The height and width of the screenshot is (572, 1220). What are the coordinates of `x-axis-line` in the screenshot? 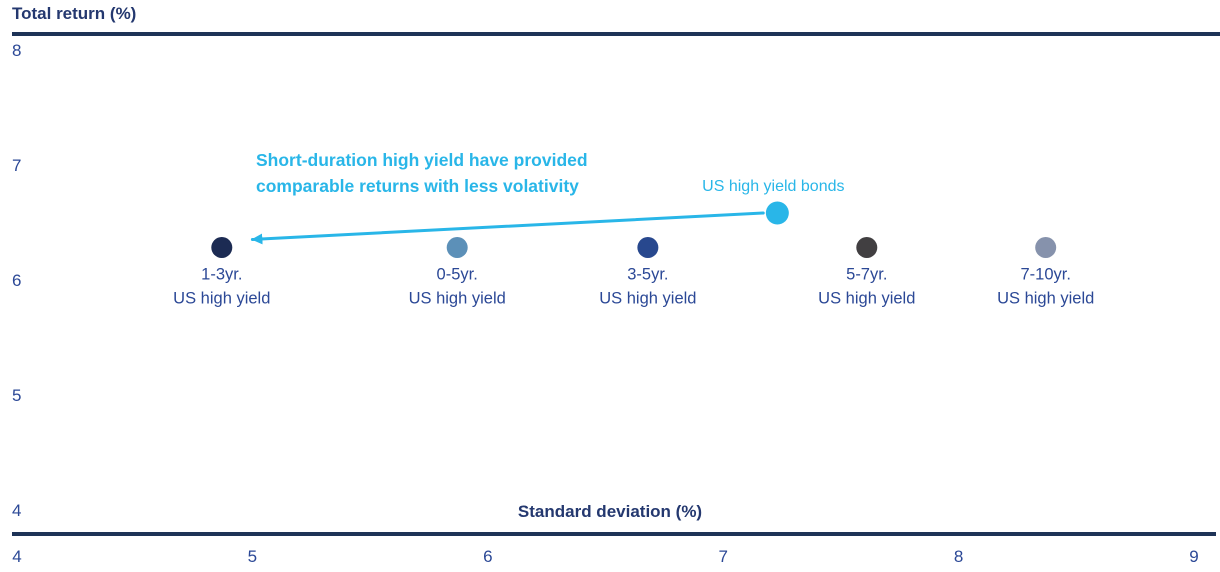 It's located at (614, 534).